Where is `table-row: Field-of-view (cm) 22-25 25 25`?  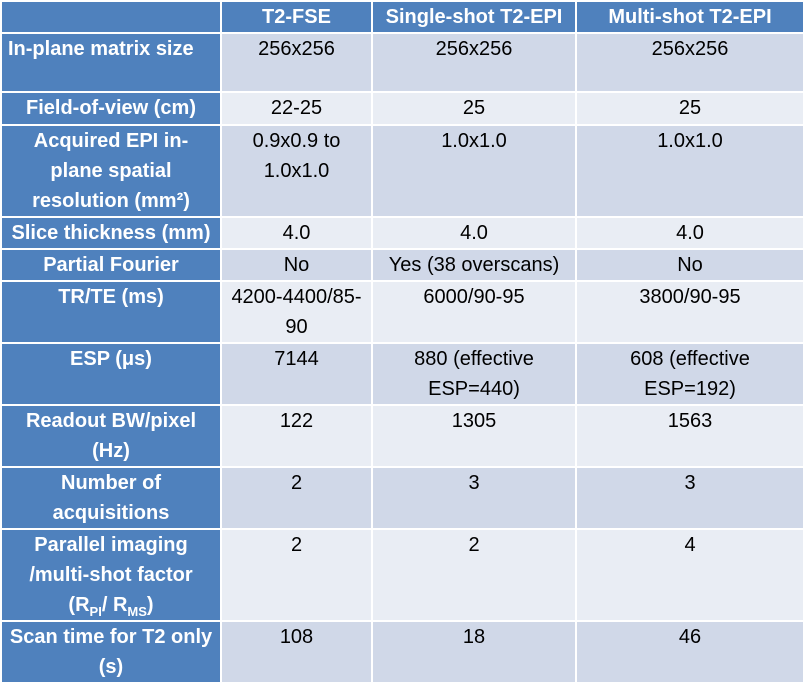 table-row: Field-of-view (cm) 22-25 25 25 is located at coordinates (401, 108).